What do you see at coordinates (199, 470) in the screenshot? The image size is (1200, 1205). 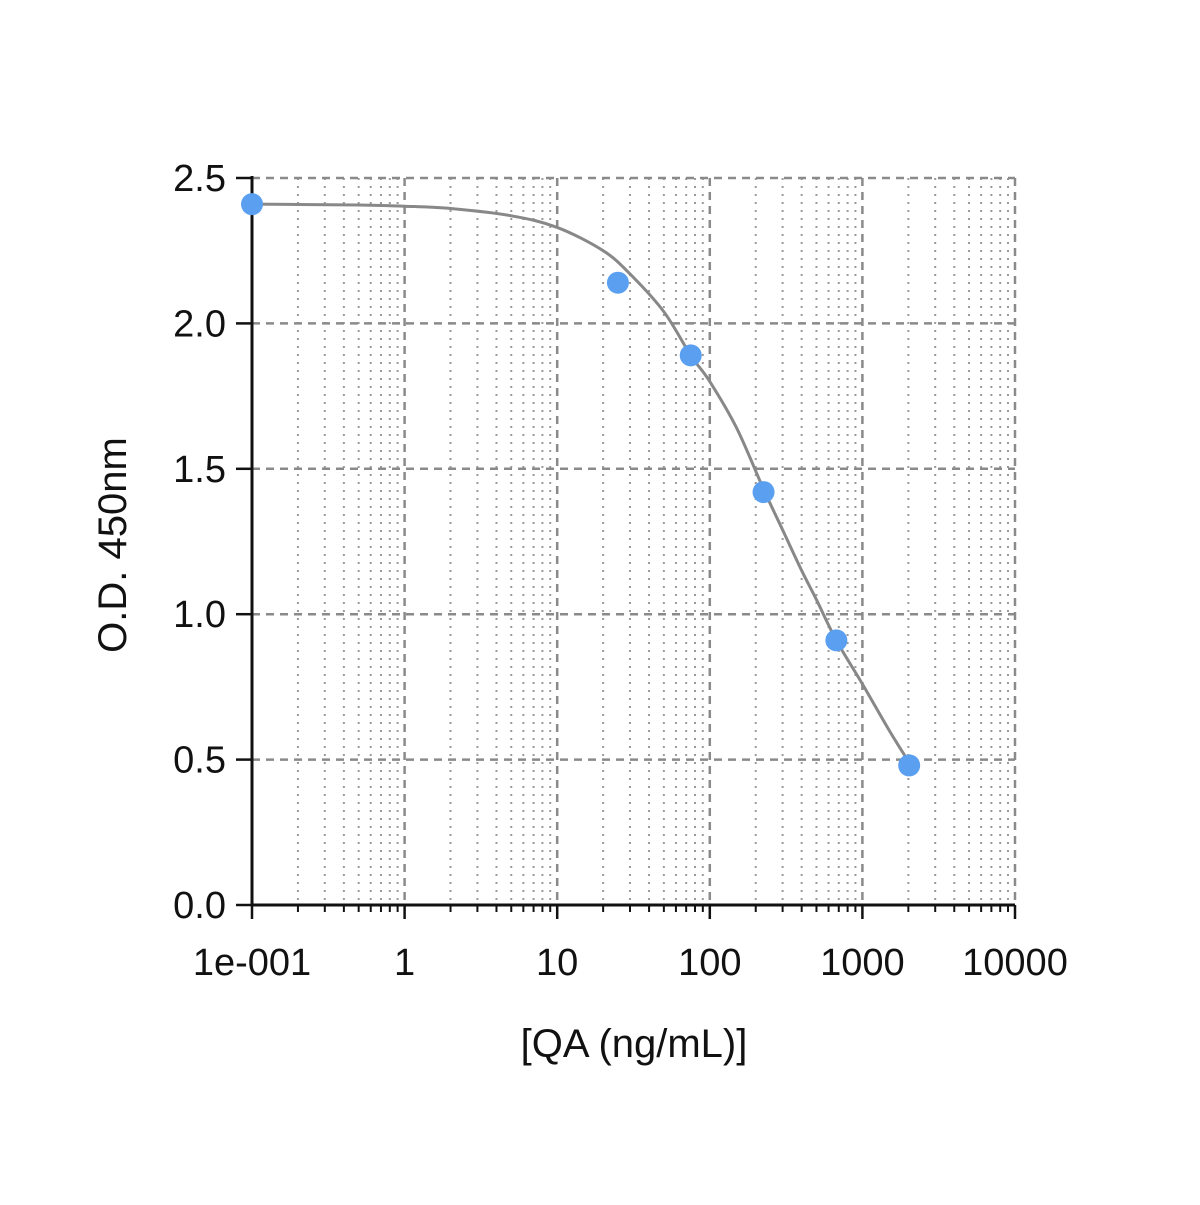 I see `y-tick-label: 1.5` at bounding box center [199, 470].